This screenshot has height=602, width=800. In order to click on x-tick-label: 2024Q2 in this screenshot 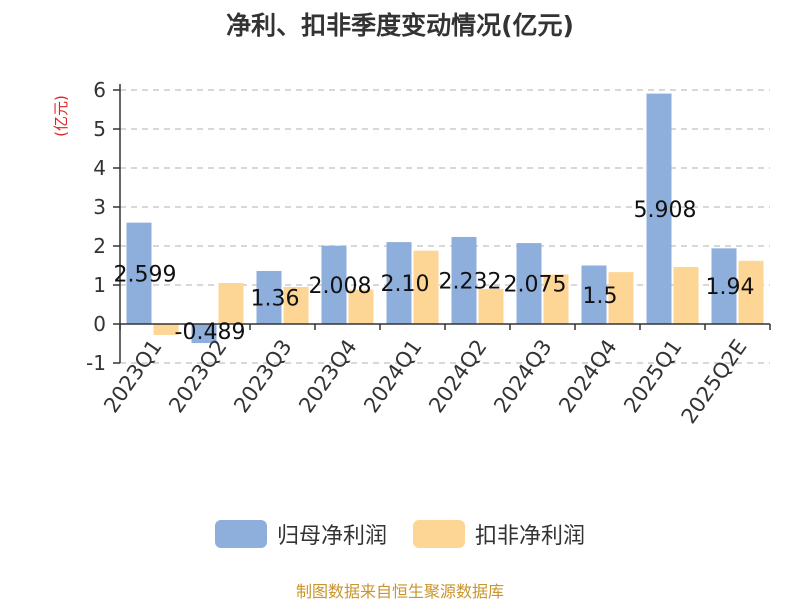, I will do `click(457, 376)`.